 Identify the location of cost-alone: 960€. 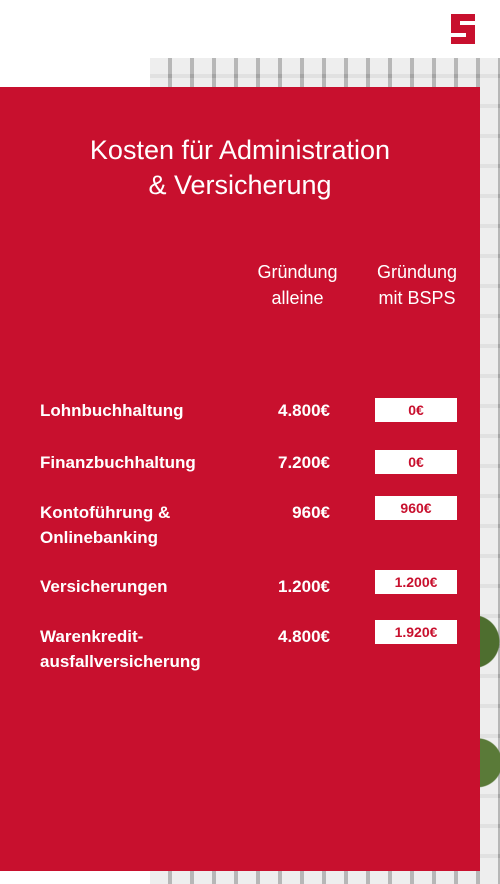
(311, 512).